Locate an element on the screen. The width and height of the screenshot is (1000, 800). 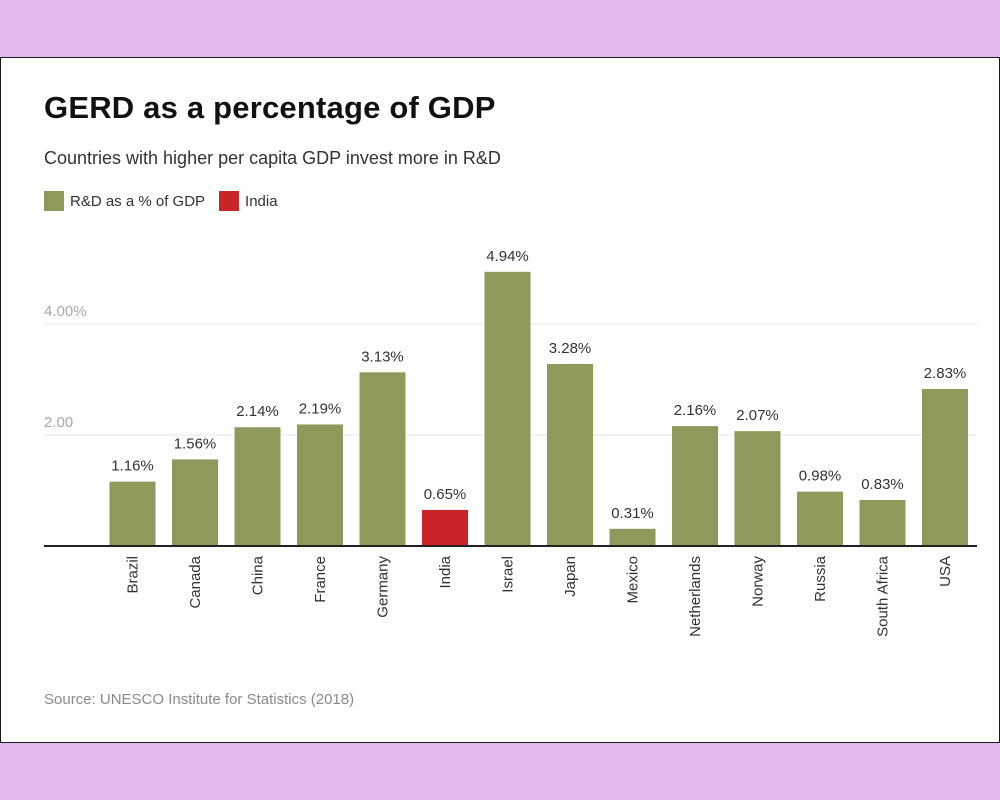
bar-germany is located at coordinates (382, 459).